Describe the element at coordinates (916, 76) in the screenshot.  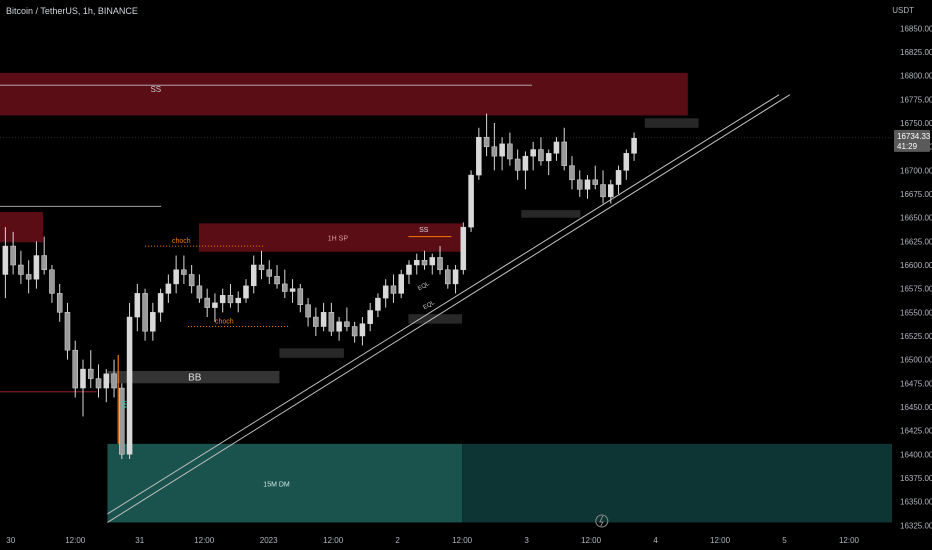
I see `y-tick-label: 16800.00` at that location.